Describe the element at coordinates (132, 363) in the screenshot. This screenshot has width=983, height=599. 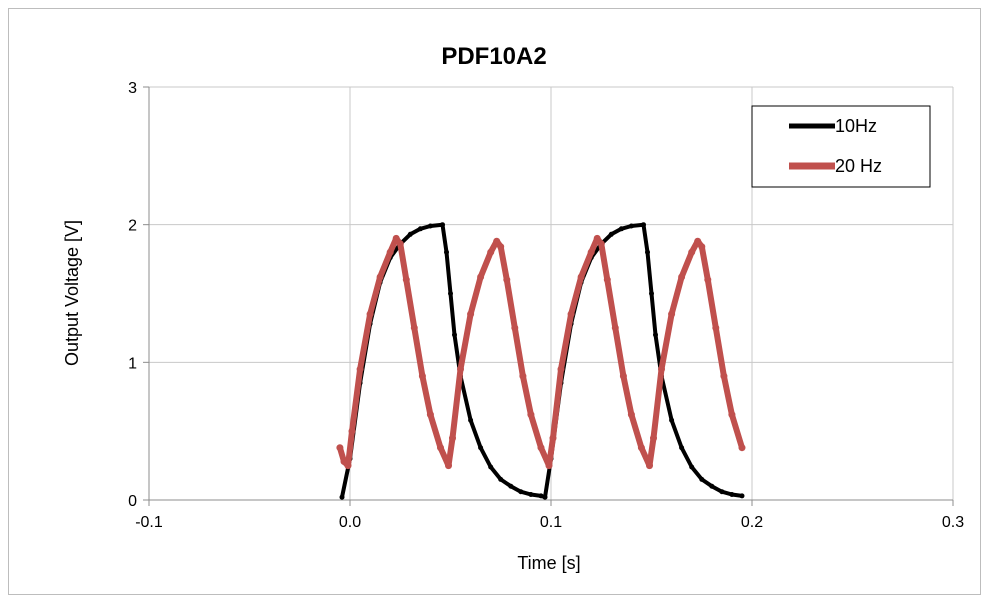
I see `y-tick-label: 1` at that location.